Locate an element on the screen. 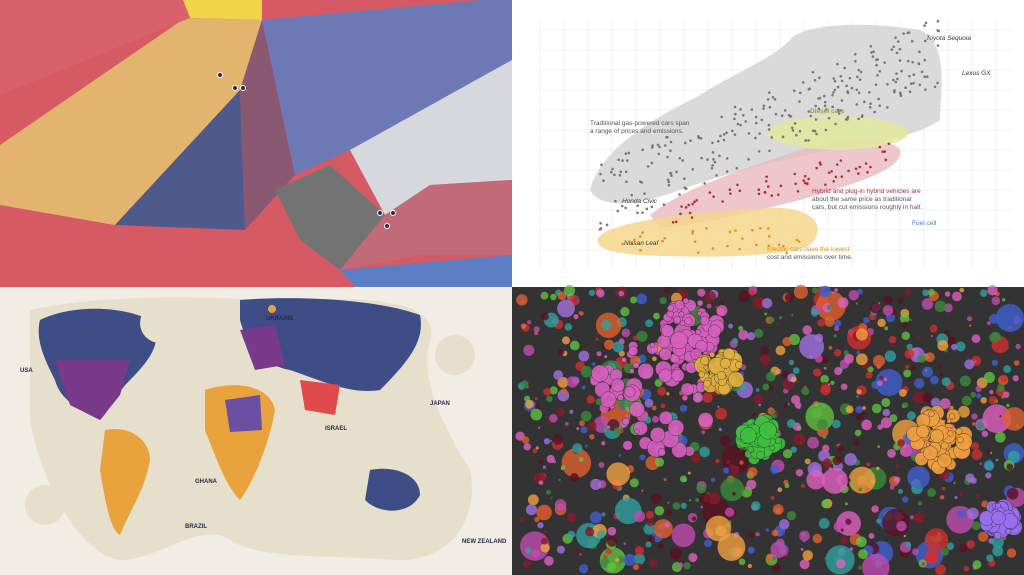 The width and height of the screenshot is (1024, 575). annotation: Electric cars have the lowest is located at coordinates (808, 249).